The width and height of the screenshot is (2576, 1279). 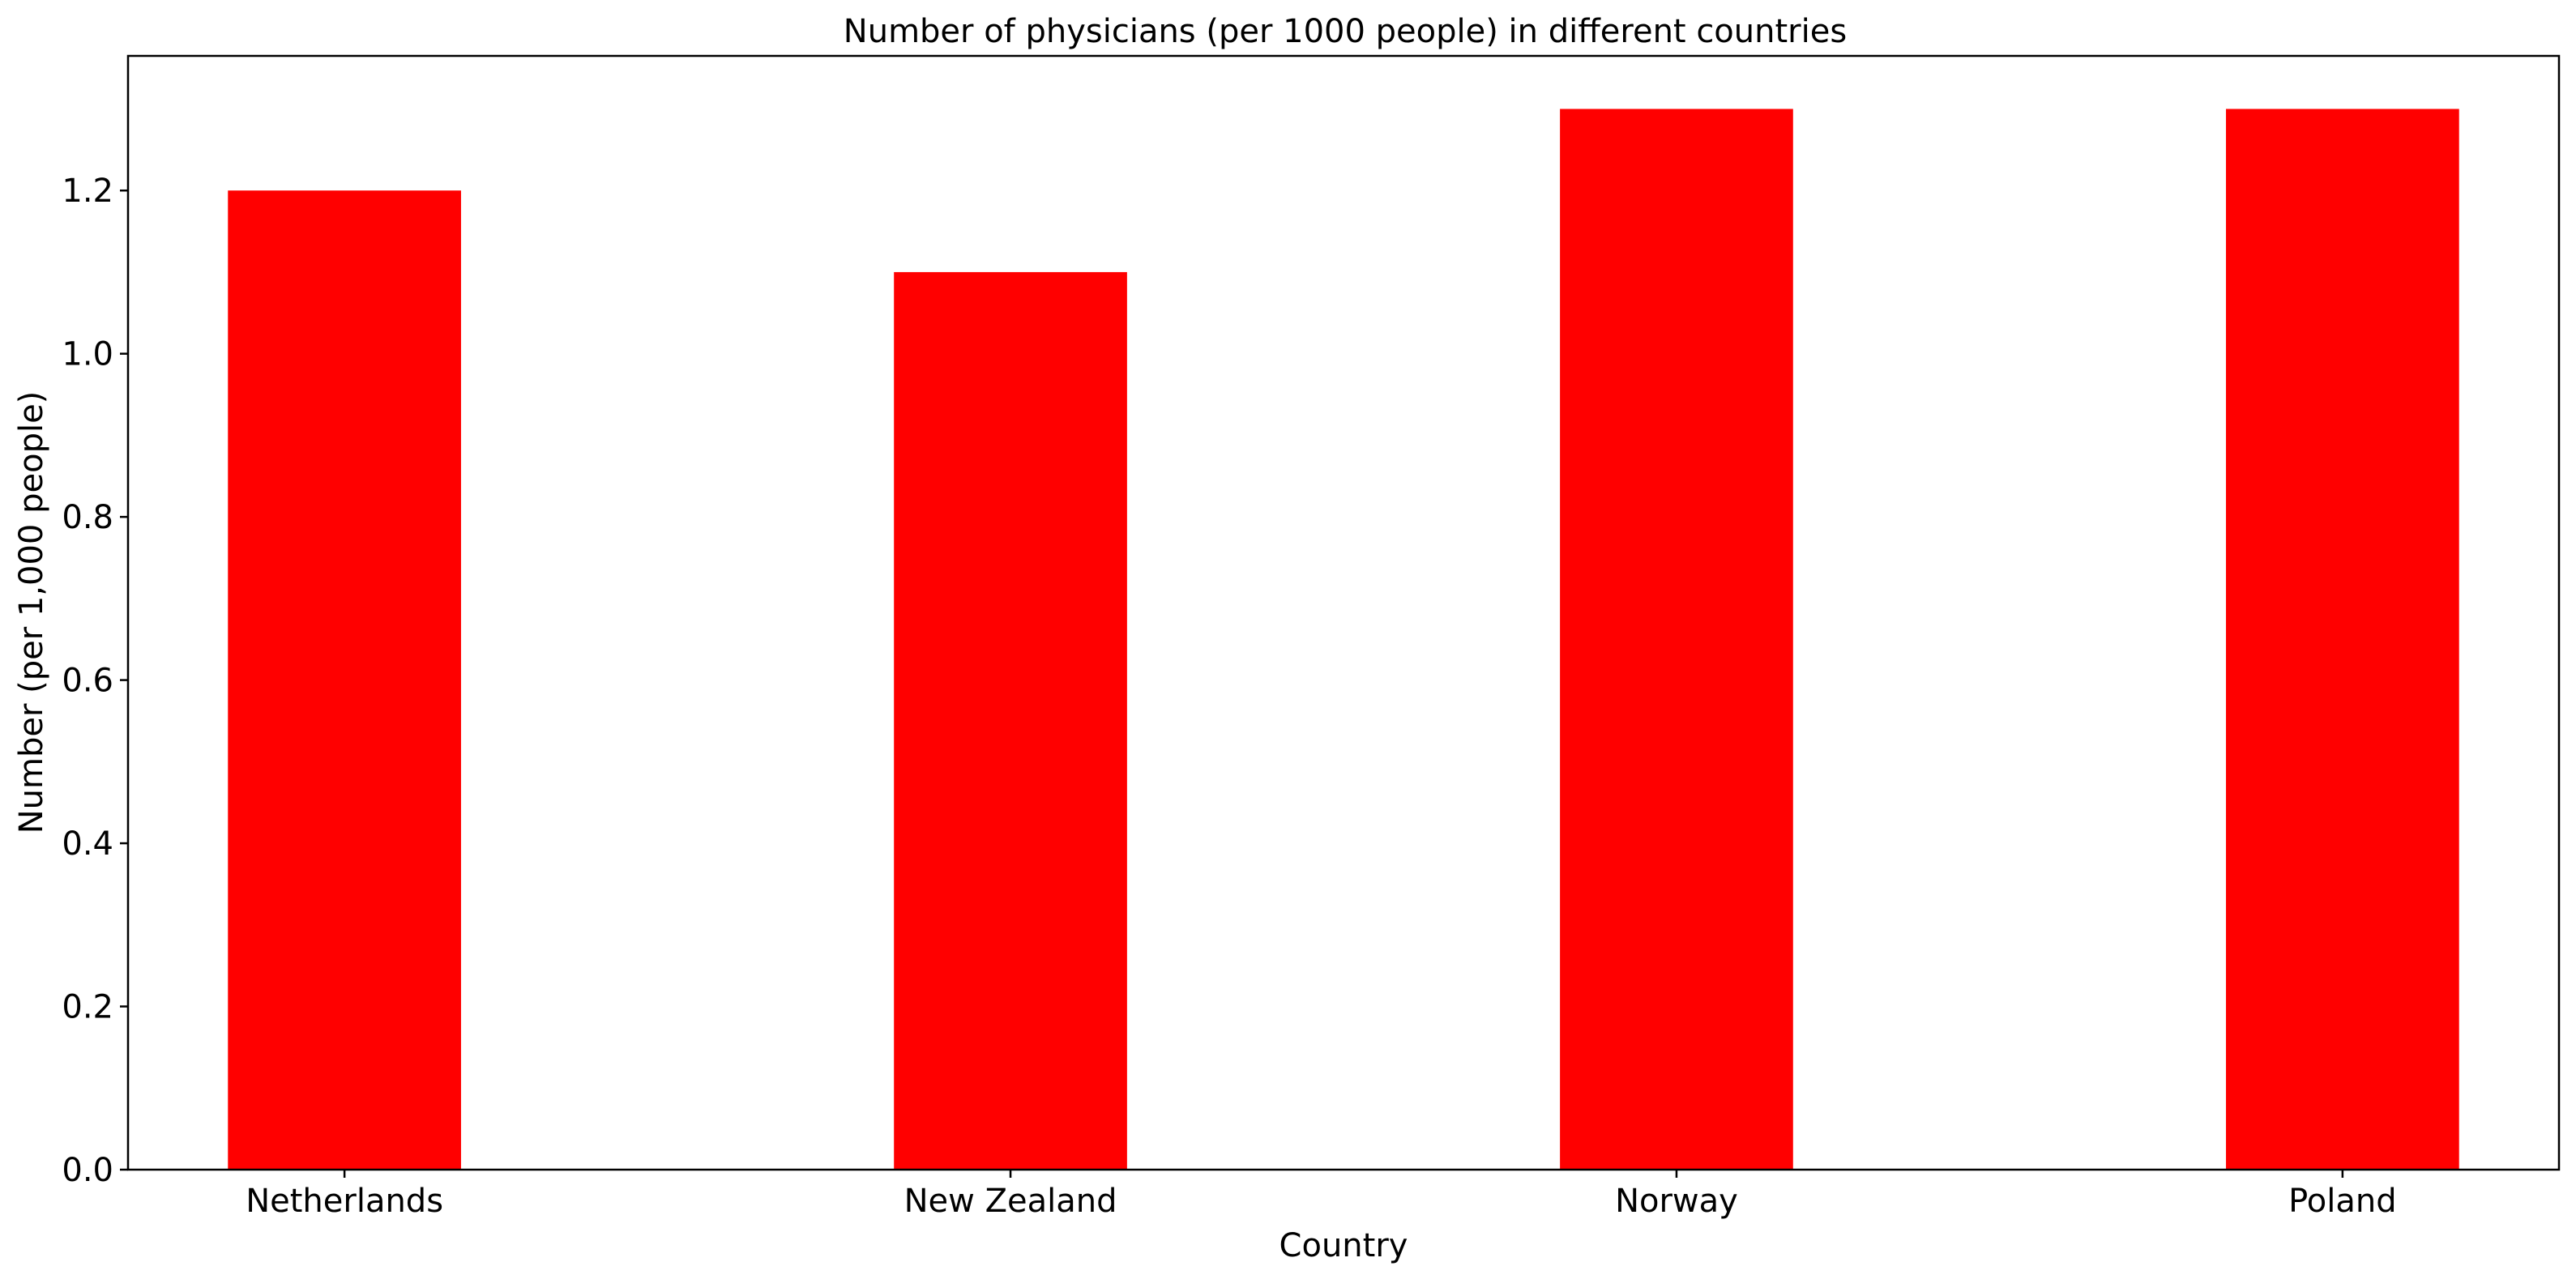 What do you see at coordinates (2342, 1201) in the screenshot?
I see `x-tick-label: Poland` at bounding box center [2342, 1201].